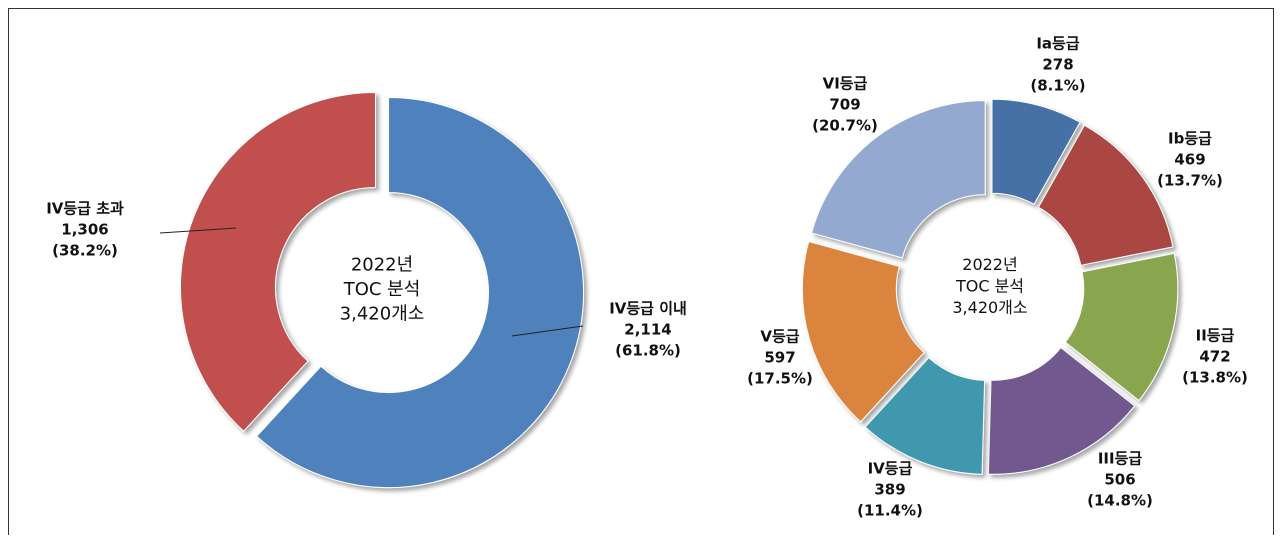  What do you see at coordinates (1058, 44) in the screenshot?
I see `slice-label-name: Ia등급` at bounding box center [1058, 44].